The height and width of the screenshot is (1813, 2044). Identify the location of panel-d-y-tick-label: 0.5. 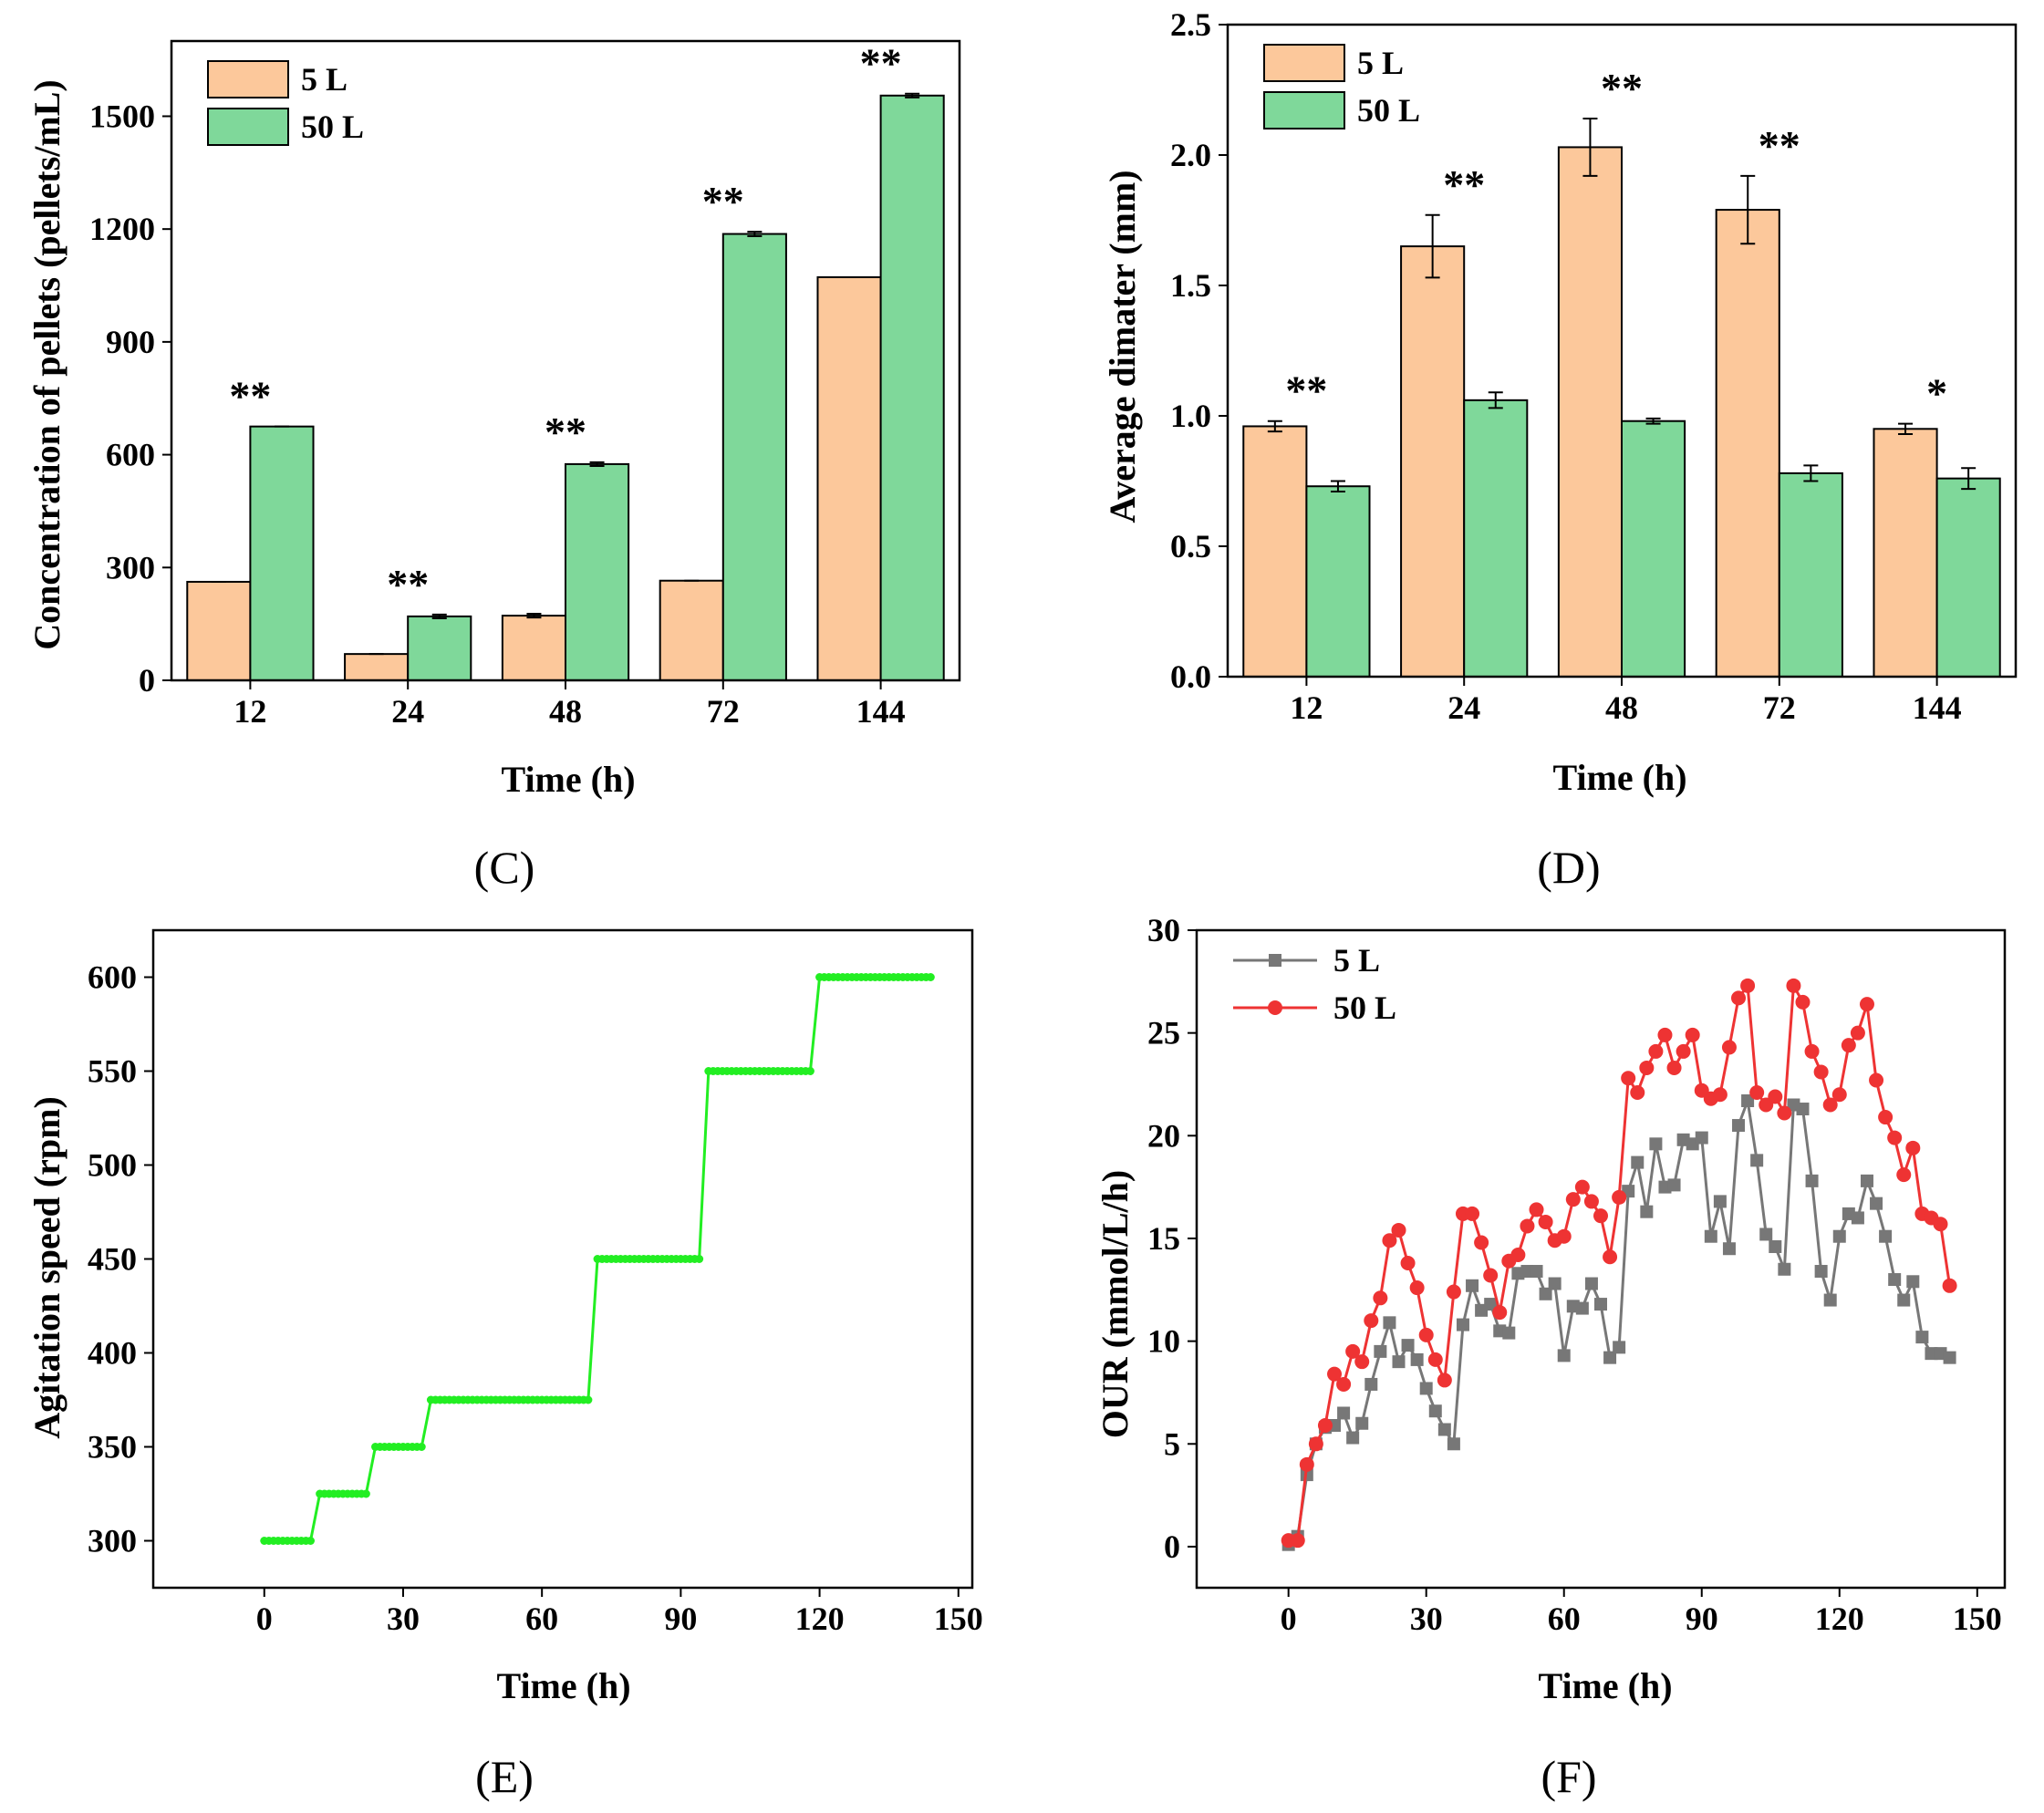
(1190, 546).